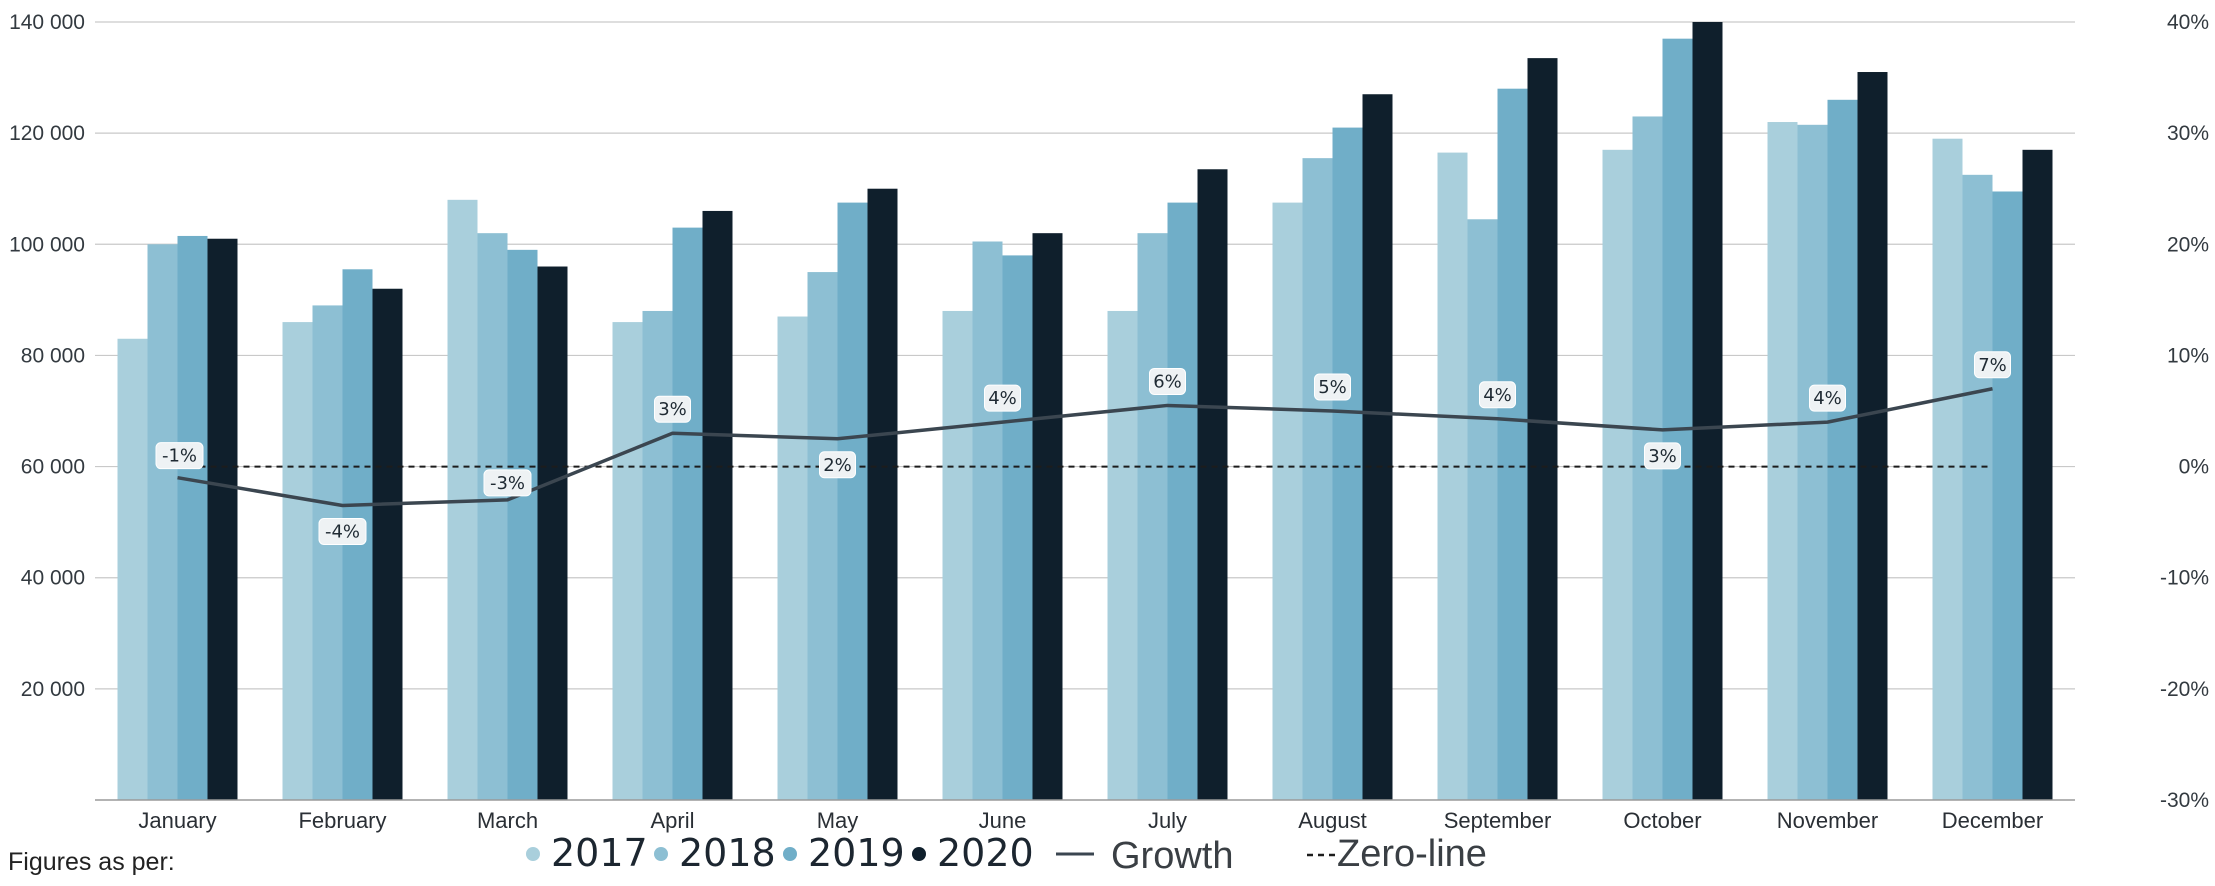 This screenshot has width=2215, height=886. I want to click on y-left-tick-label: 40 000, so click(53, 578).